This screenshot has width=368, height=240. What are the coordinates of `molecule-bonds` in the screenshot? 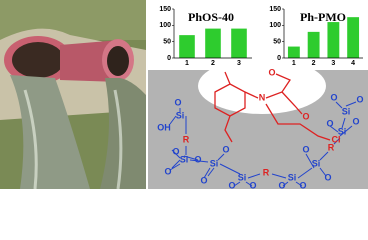 It's located at (272, 107).